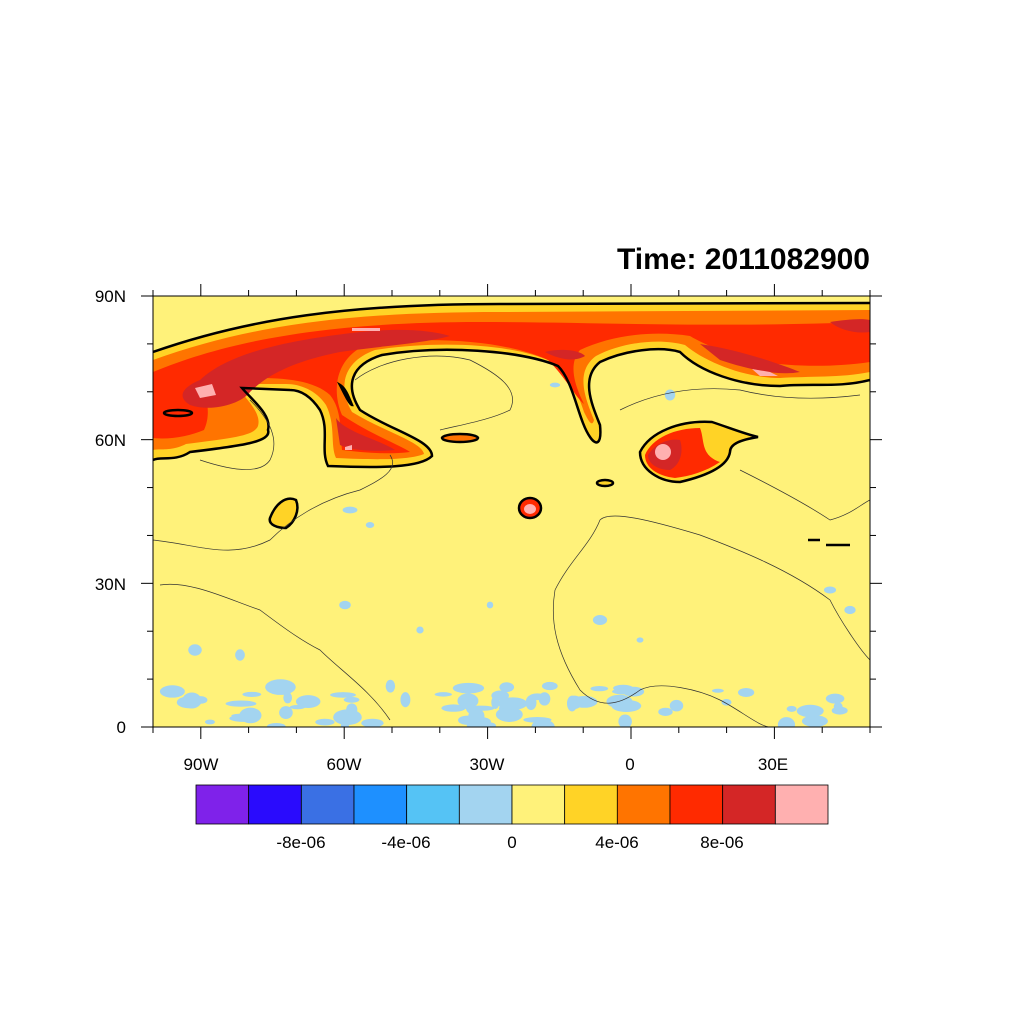 The height and width of the screenshot is (1024, 1024). Describe the element at coordinates (722, 842) in the screenshot. I see `colorbar-label: 8e-06` at that location.